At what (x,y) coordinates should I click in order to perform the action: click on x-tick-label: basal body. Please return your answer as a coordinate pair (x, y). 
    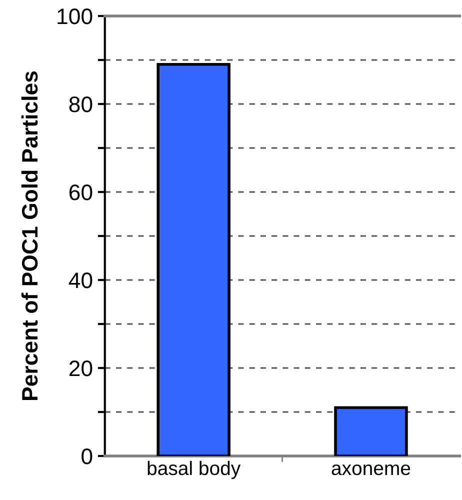
    Looking at the image, I should click on (194, 469).